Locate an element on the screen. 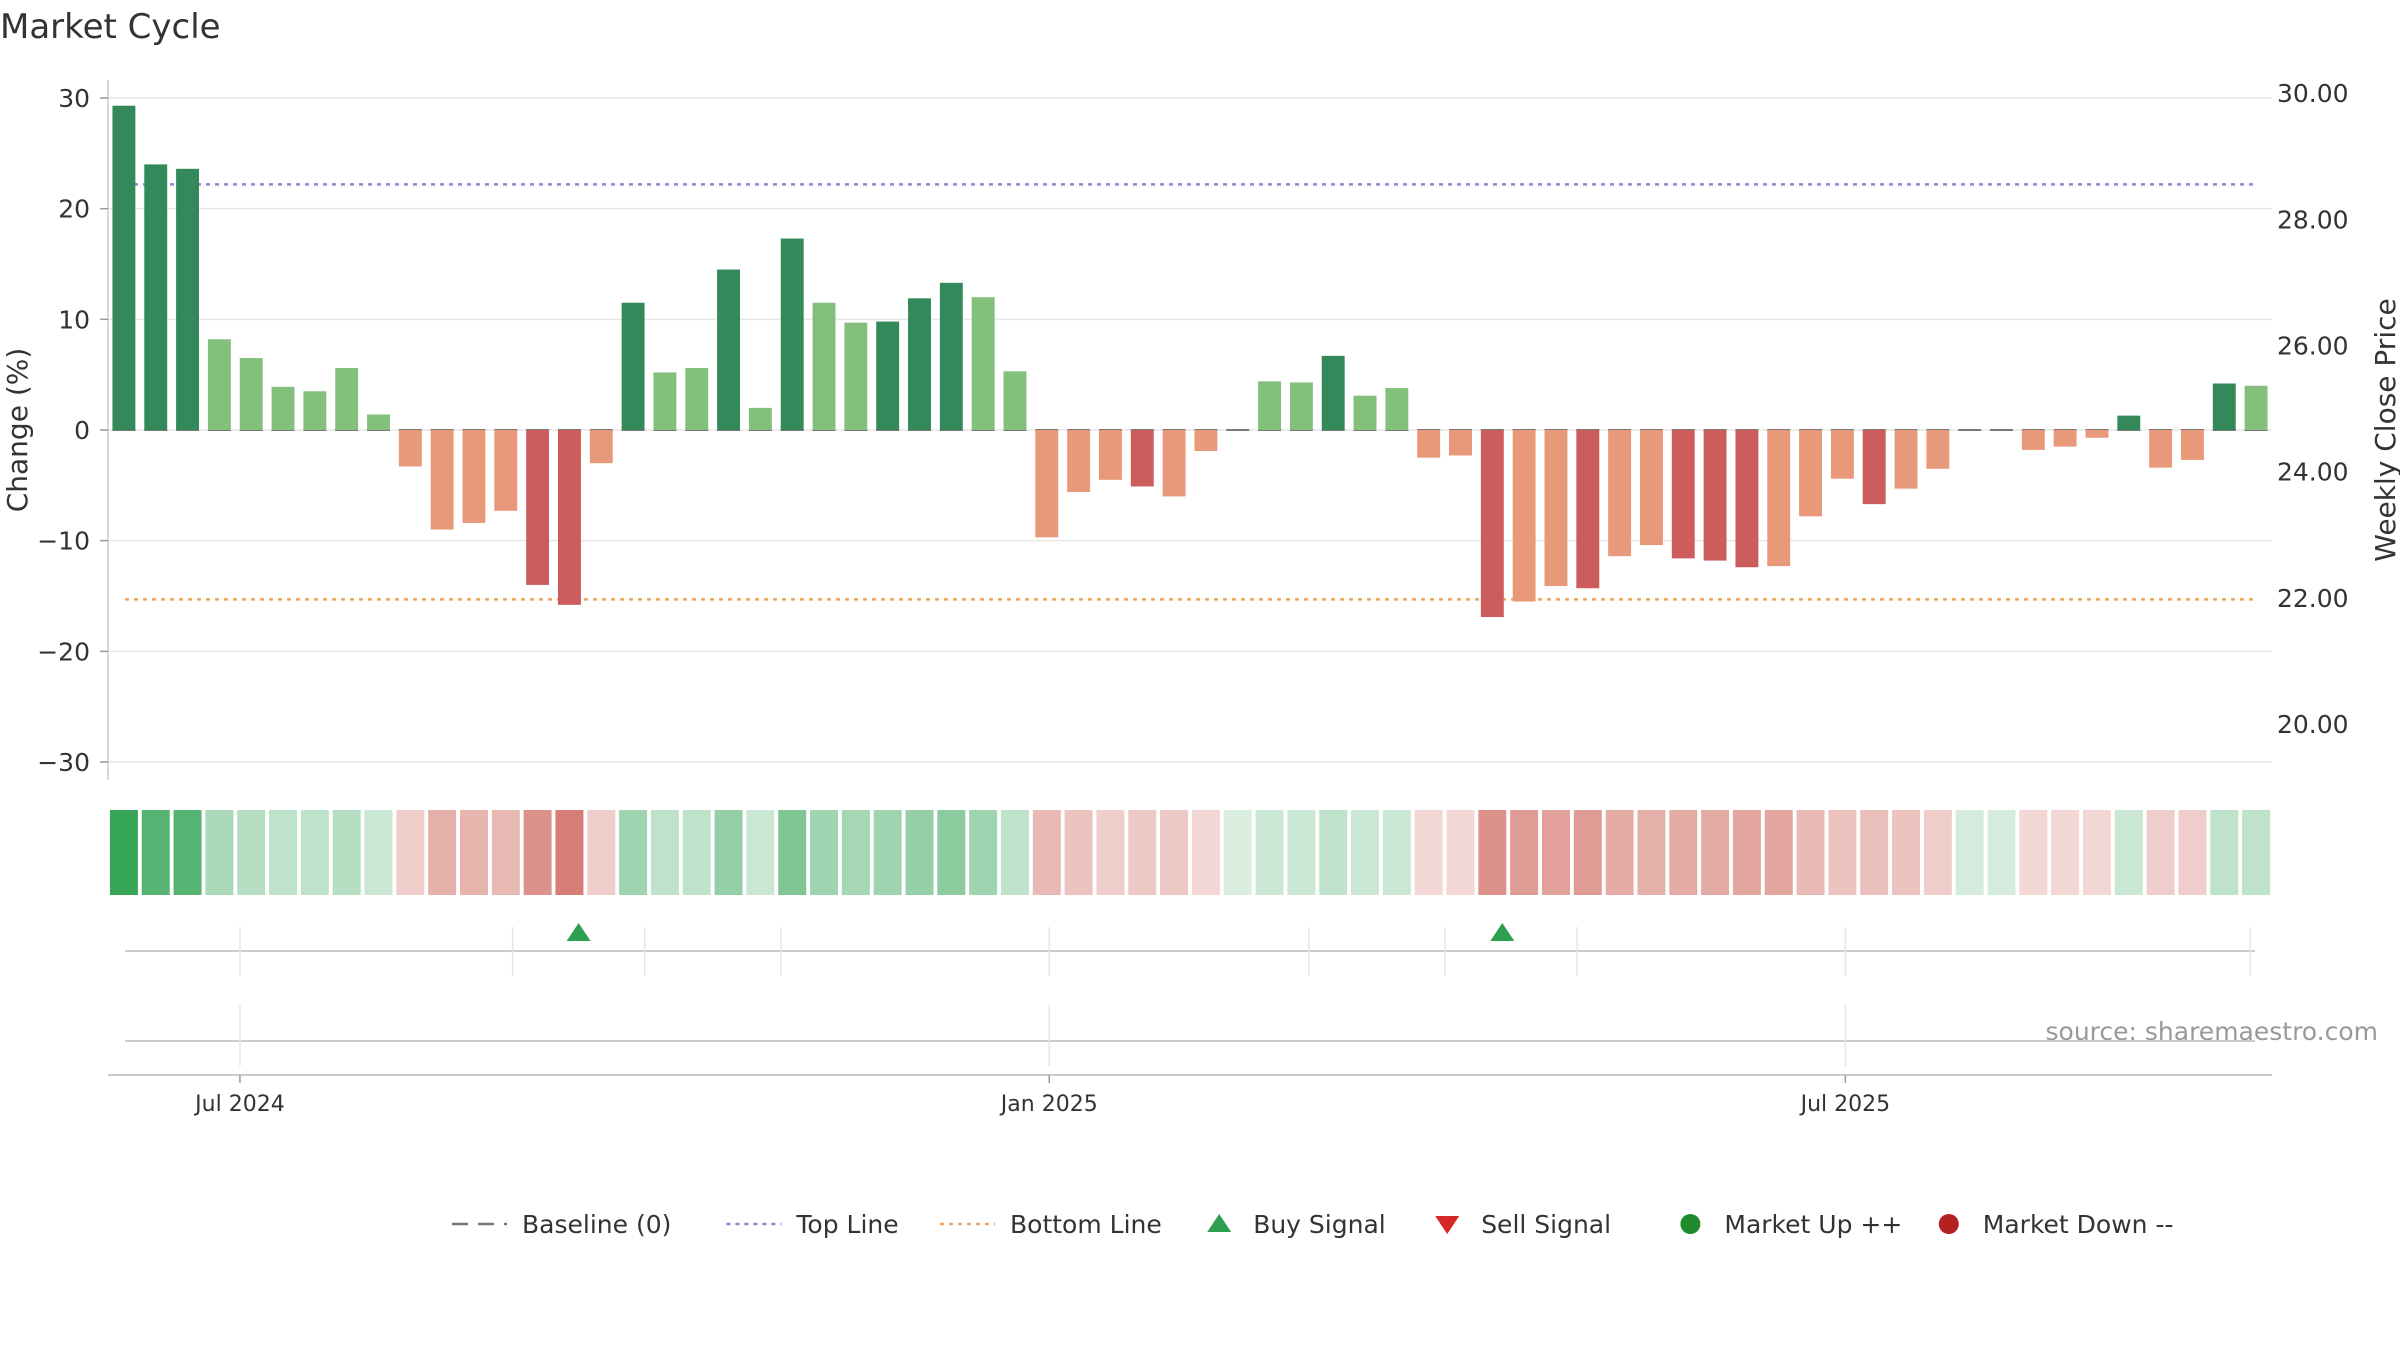 This screenshot has width=2400, height=1350. x-axis: Jul 2024 Jan 2025 Jul 2025 is located at coordinates (1190, 1095).